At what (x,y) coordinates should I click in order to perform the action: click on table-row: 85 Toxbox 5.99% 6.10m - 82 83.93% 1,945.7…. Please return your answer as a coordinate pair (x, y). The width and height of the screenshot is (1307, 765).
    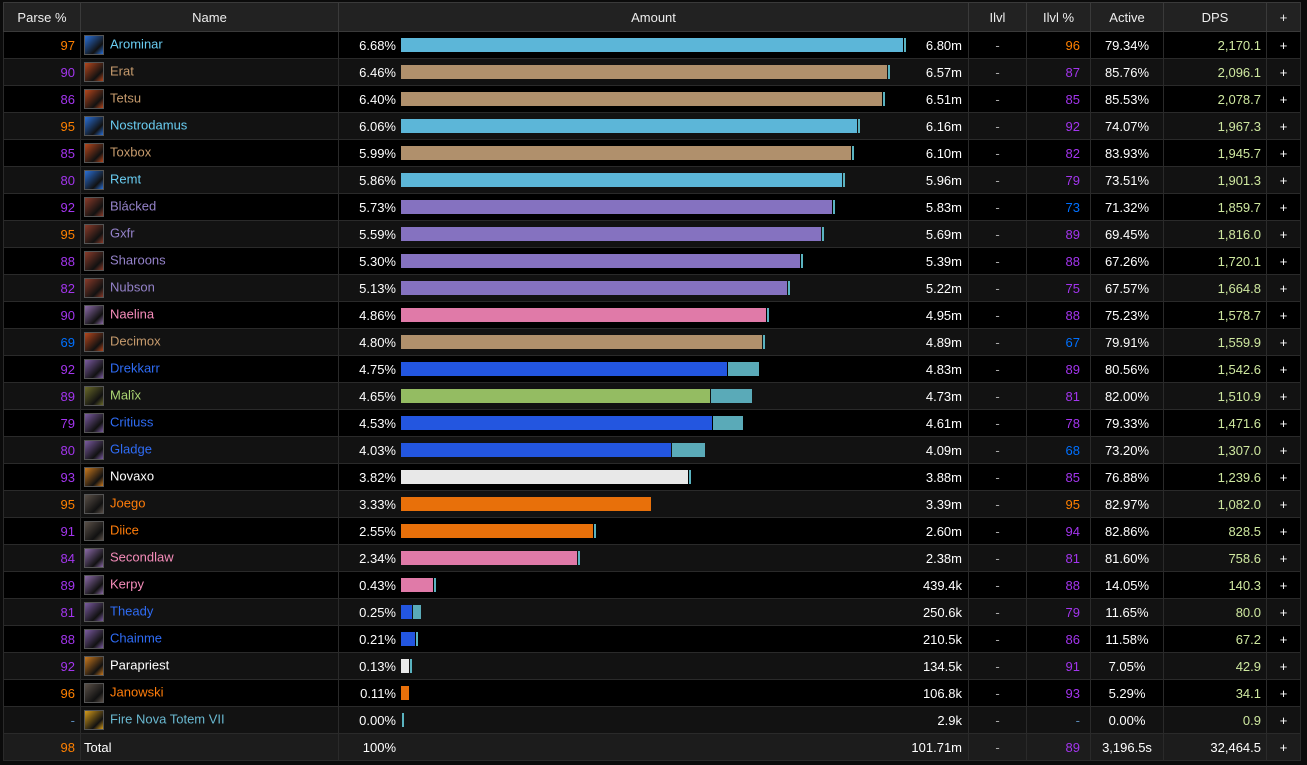
    Looking at the image, I should click on (652, 153).